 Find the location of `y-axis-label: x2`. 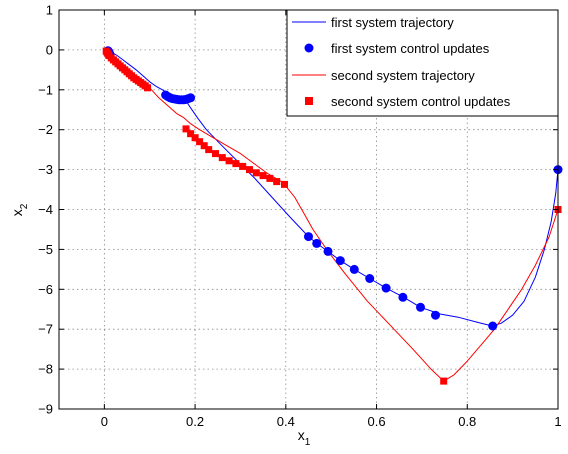

y-axis-label: x2 is located at coordinates (19, 209).